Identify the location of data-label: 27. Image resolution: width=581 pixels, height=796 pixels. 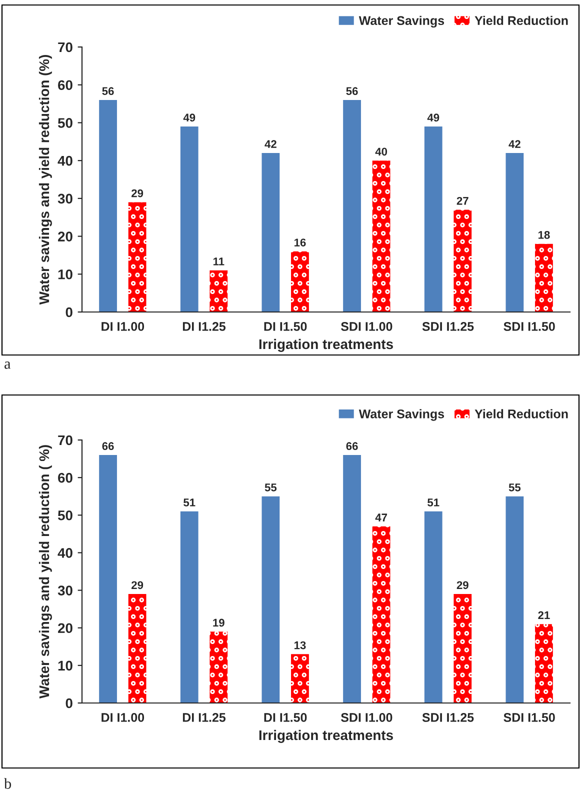
(462, 200).